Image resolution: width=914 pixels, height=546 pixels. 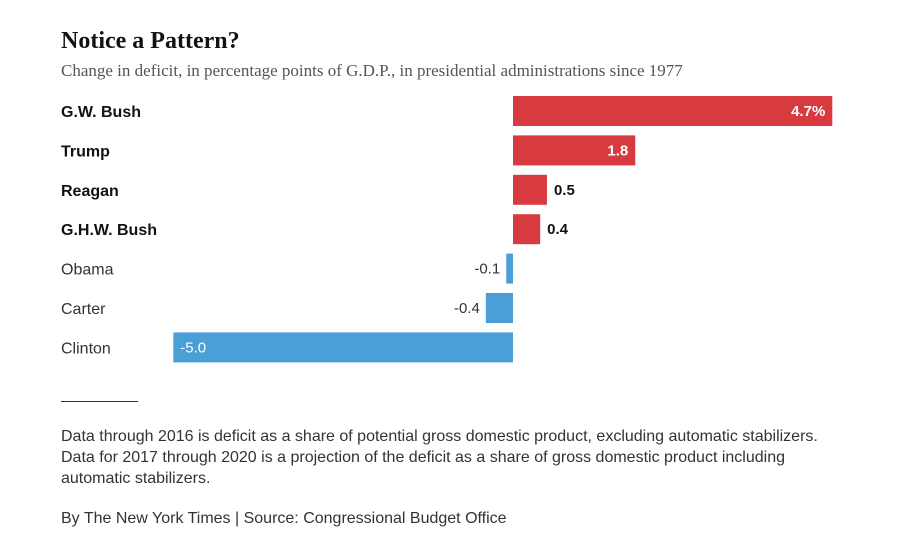 What do you see at coordinates (99, 401) in the screenshot?
I see `footnote-divider` at bounding box center [99, 401].